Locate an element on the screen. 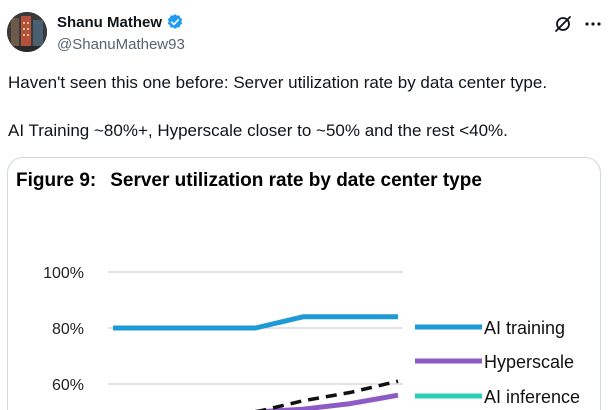  series-line-dashed is located at coordinates (327, 394).